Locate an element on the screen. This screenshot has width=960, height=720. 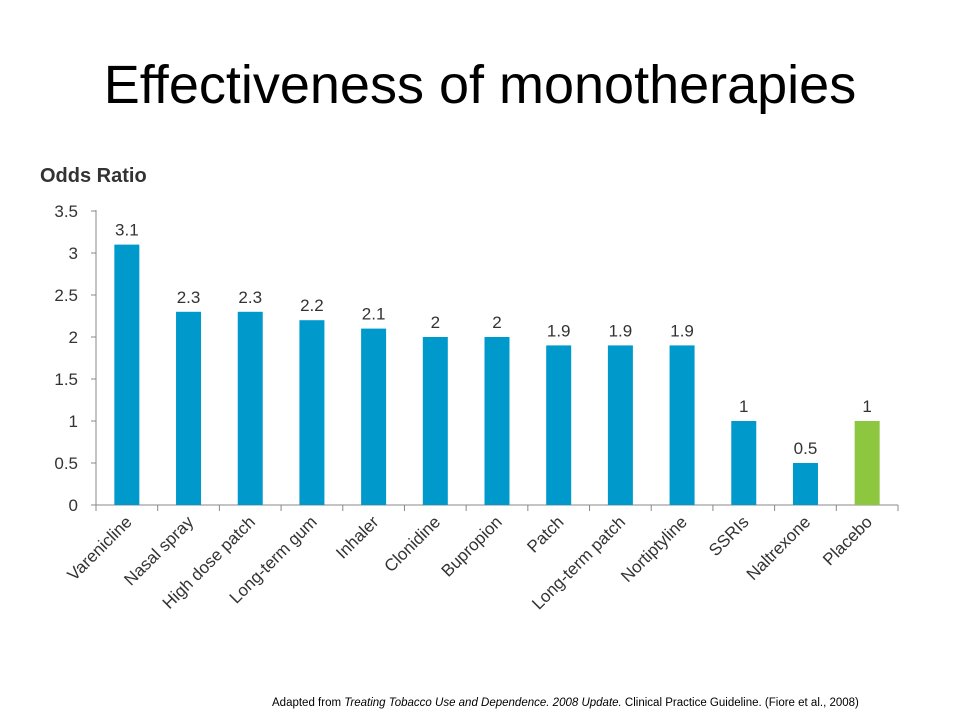
y-tick-label: 1 is located at coordinates (73, 421).